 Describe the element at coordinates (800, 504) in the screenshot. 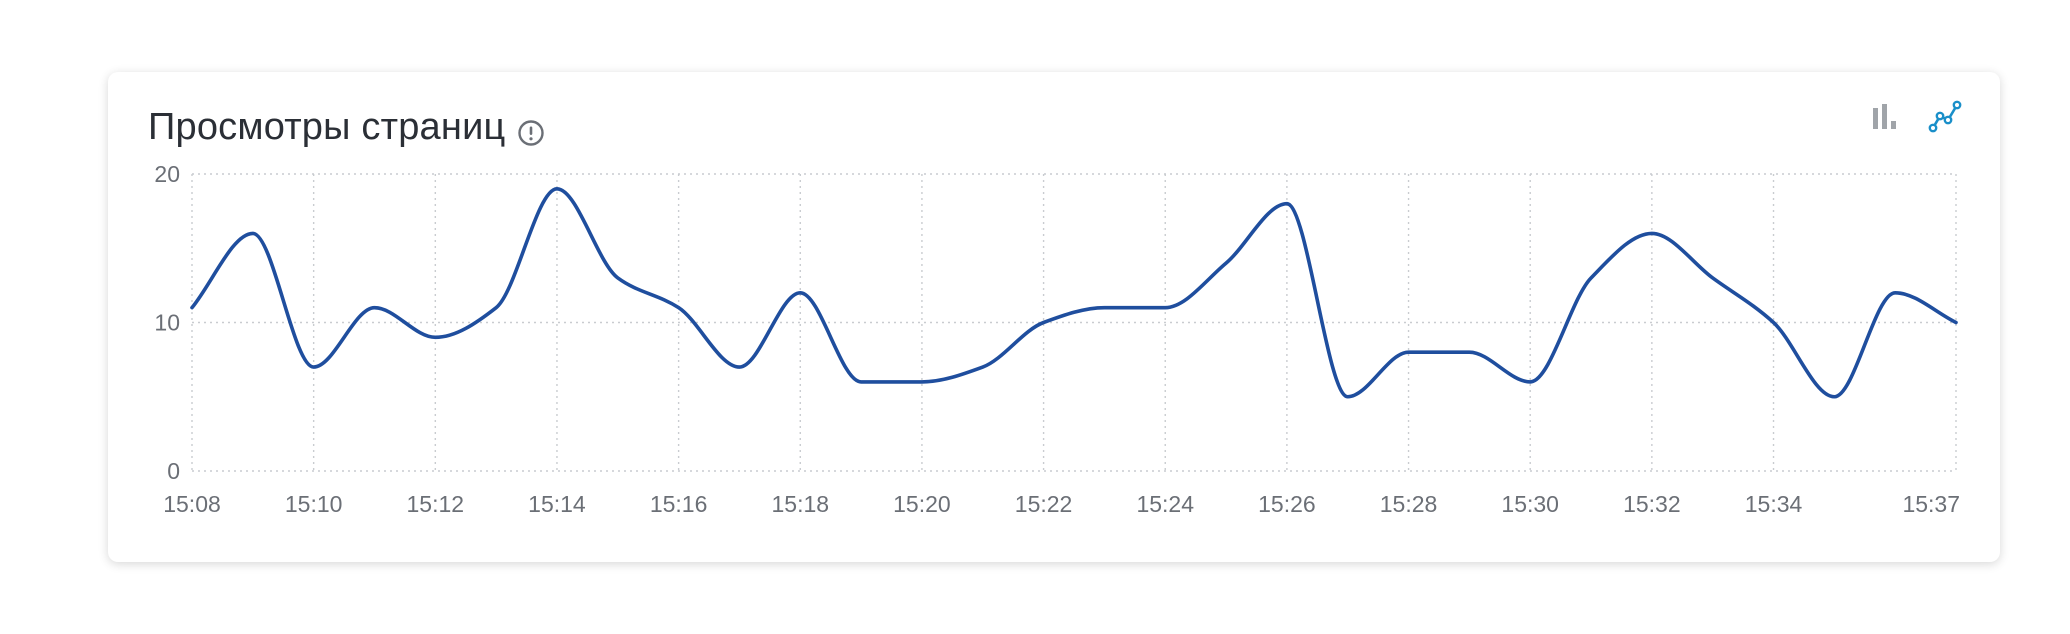

I see `x-tick-label: 15:18` at that location.